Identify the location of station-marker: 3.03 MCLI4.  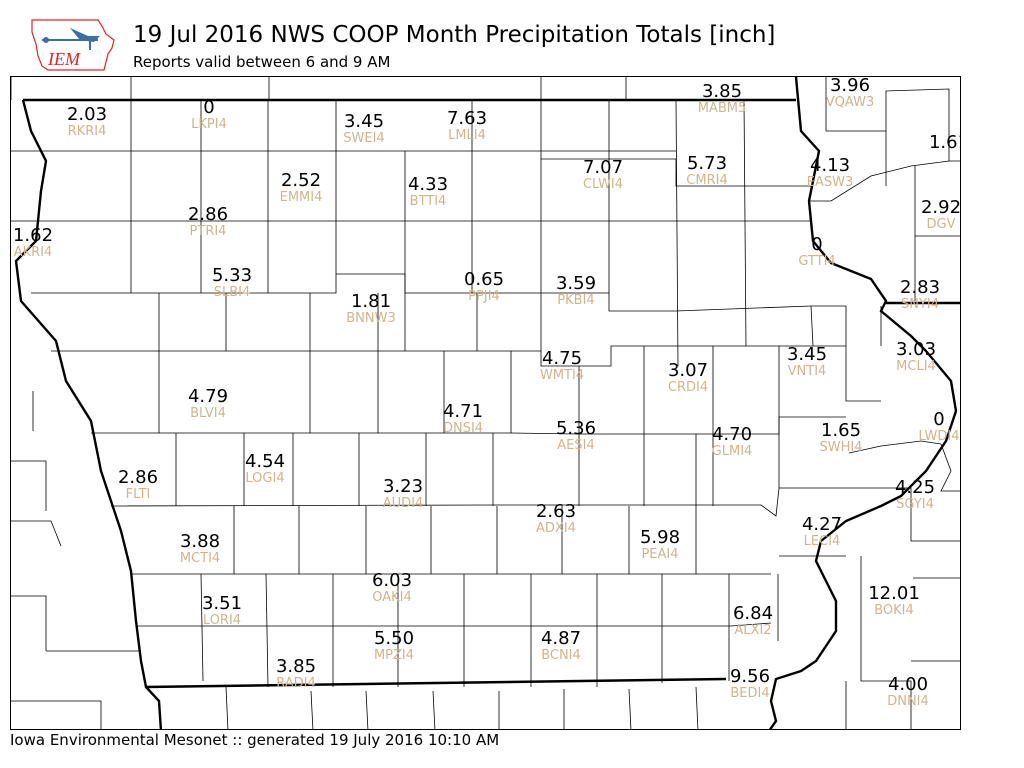
(916, 356).